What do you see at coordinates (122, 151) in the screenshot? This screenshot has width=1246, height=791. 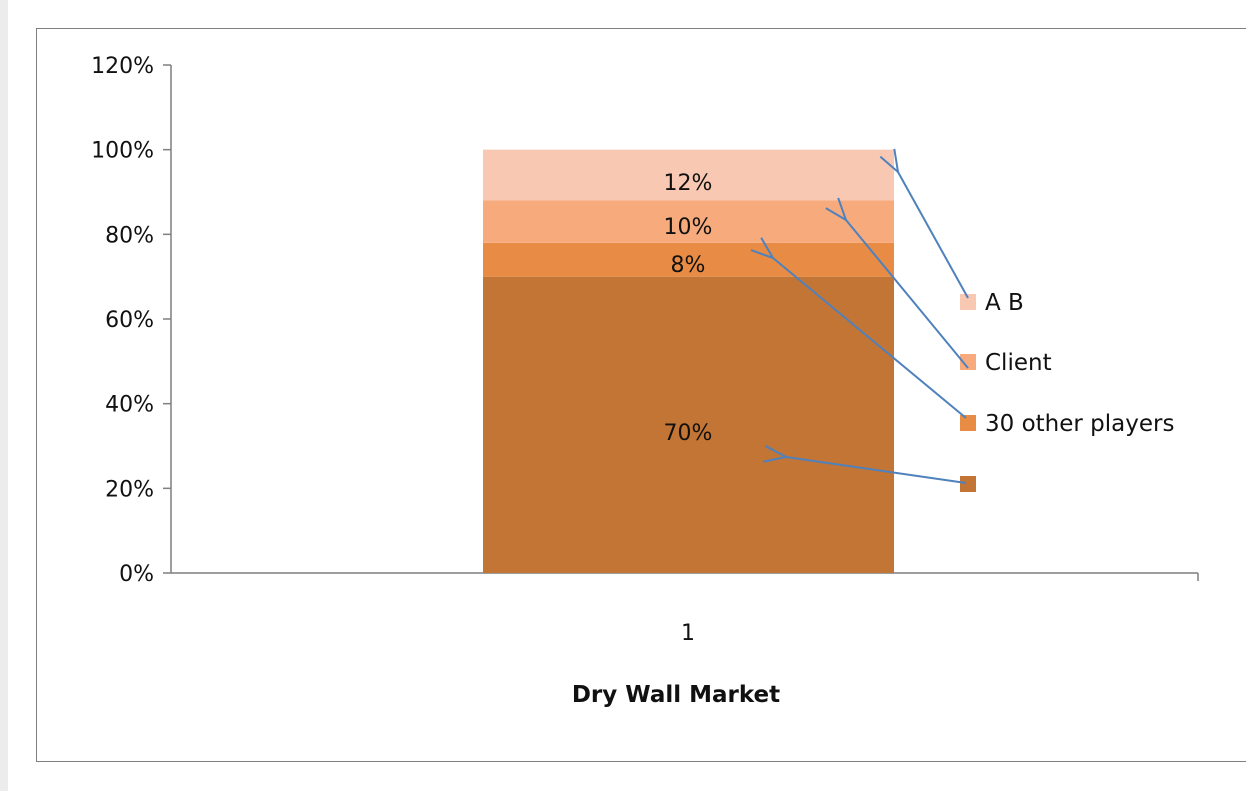 I see `y-tick-label: 100%` at bounding box center [122, 151].